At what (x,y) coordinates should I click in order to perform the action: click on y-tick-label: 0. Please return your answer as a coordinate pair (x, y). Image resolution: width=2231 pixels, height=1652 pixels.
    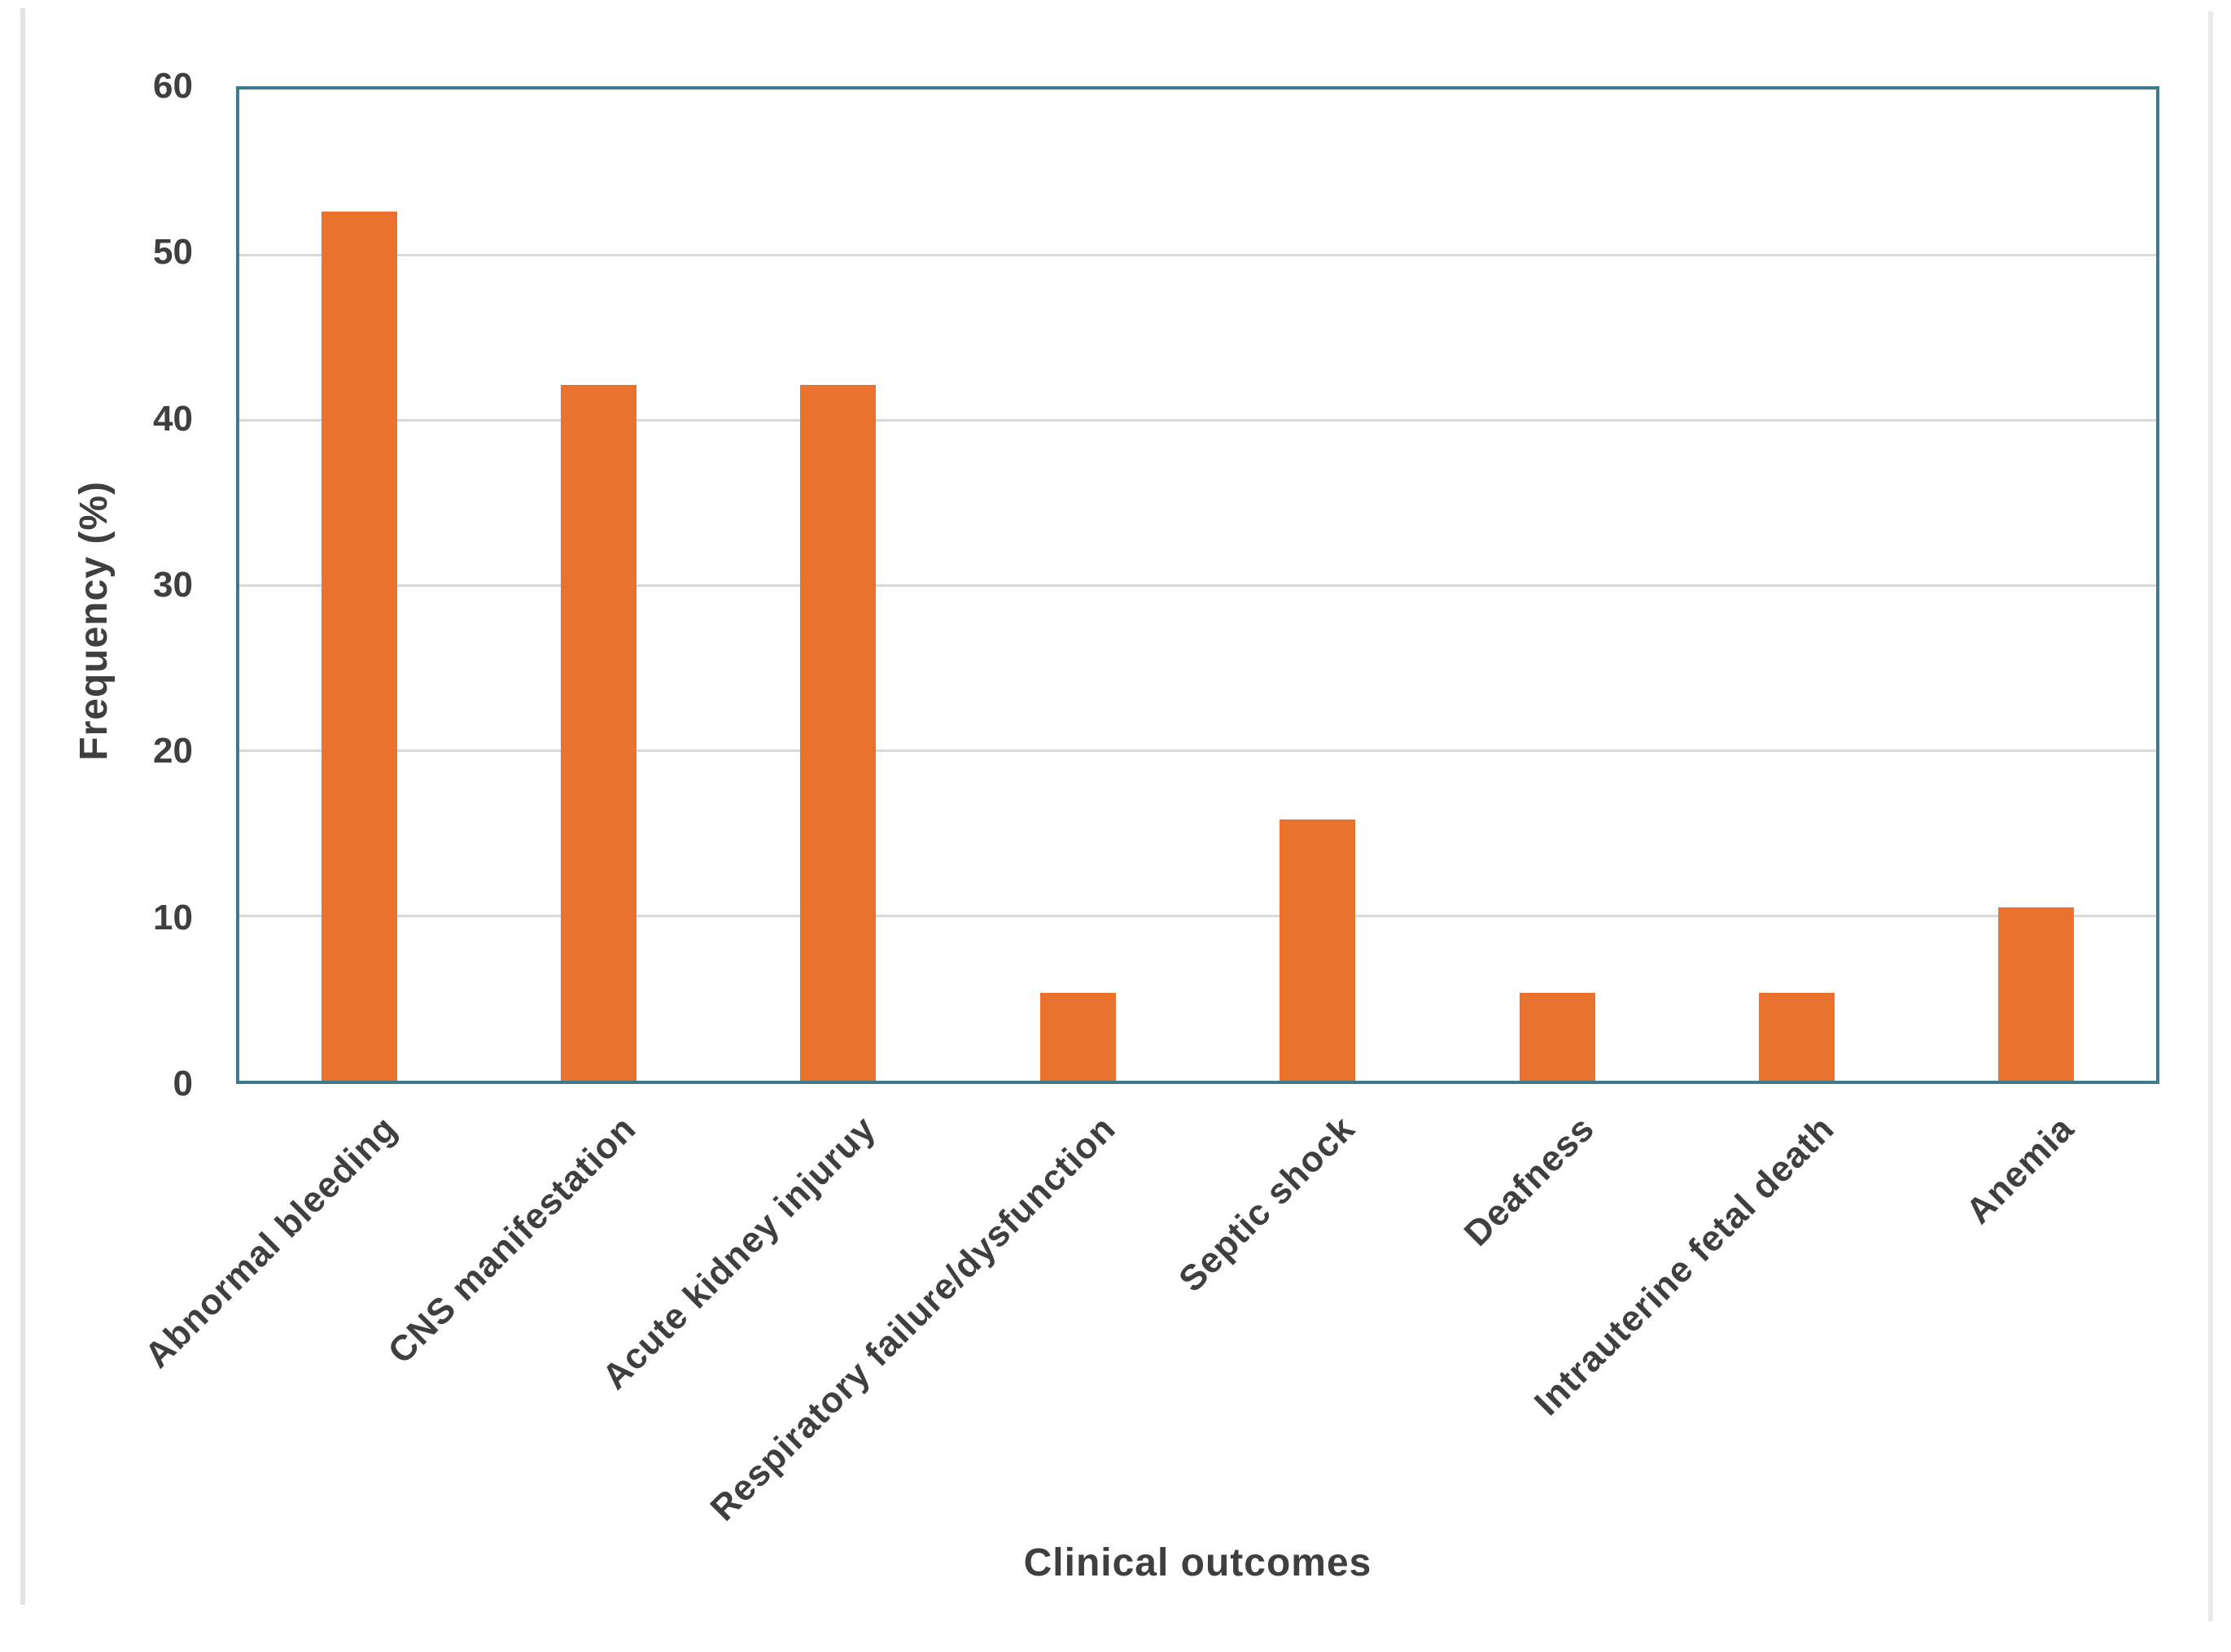
    Looking at the image, I should click on (183, 1084).